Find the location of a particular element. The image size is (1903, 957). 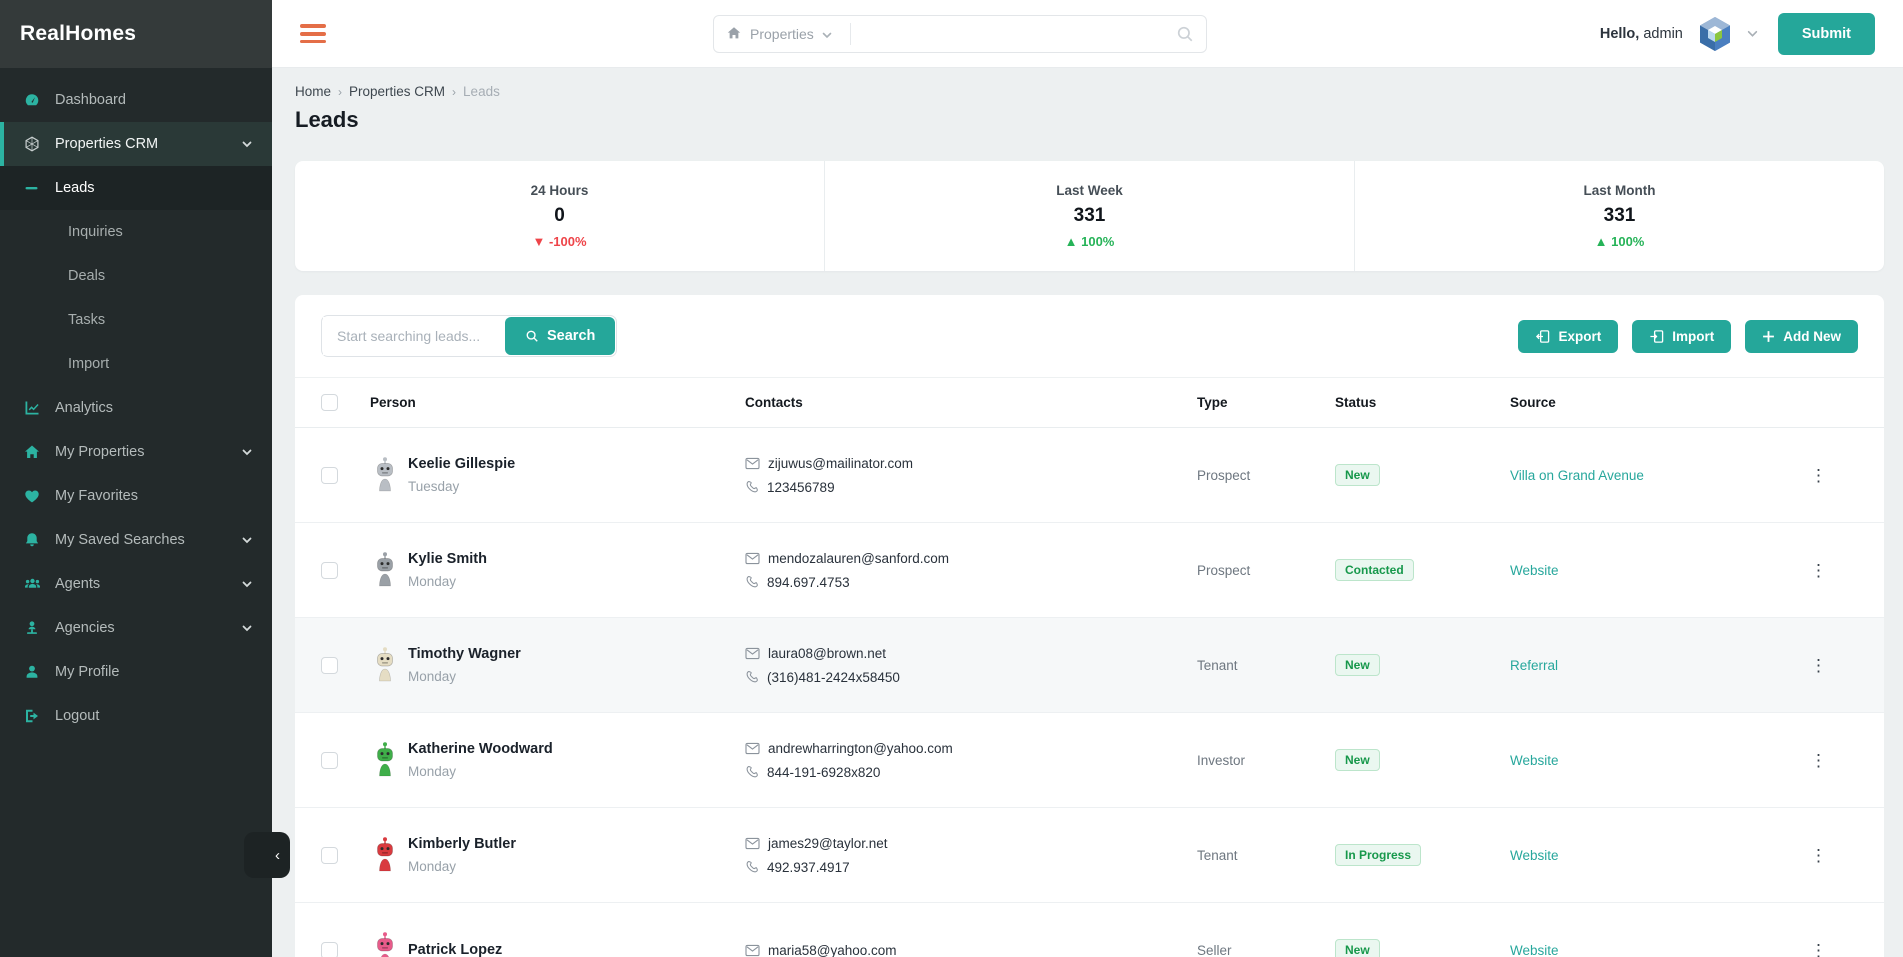

sidebar-item-dashboard: Dashboard is located at coordinates (136, 100).